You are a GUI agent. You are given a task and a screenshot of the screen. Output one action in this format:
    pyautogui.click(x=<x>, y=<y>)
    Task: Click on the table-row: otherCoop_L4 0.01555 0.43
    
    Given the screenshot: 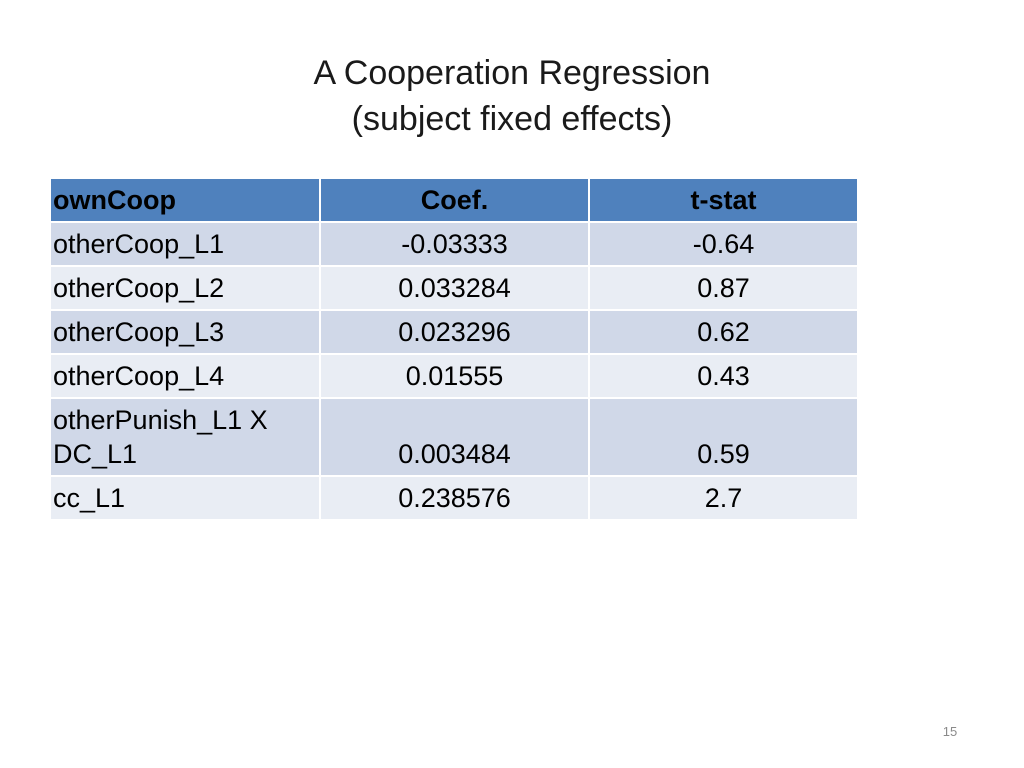 What is the action you would take?
    pyautogui.click(x=454, y=376)
    